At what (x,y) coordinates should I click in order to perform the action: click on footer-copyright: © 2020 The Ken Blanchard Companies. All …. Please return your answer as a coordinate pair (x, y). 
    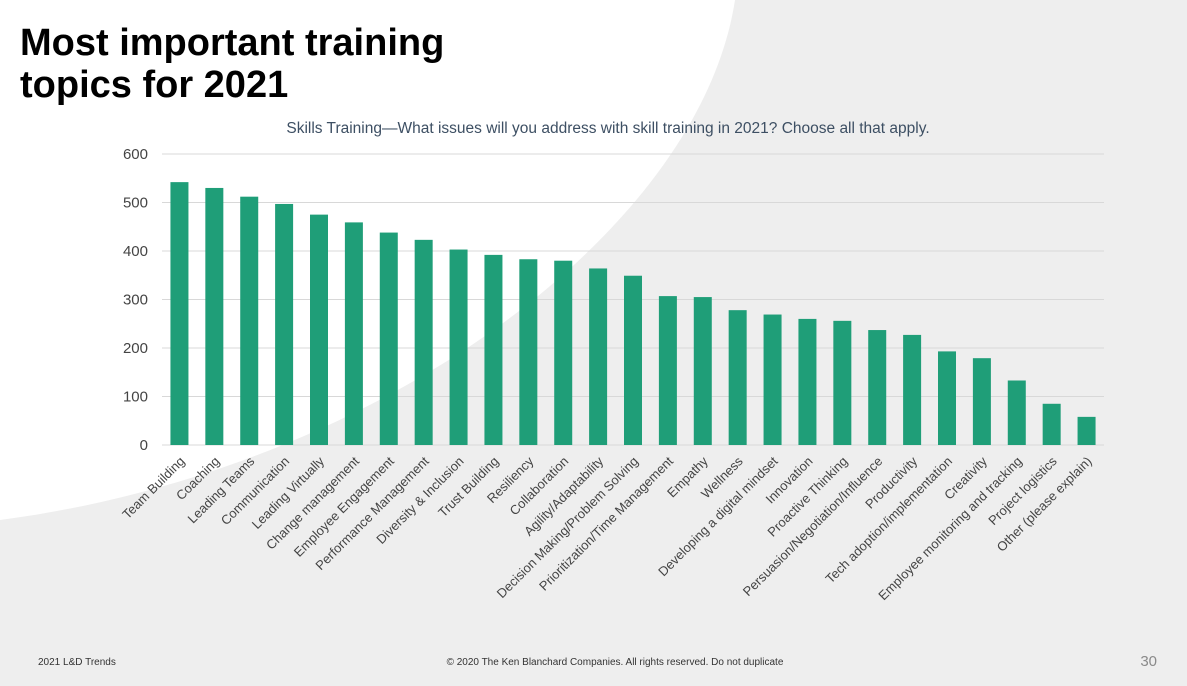
    Looking at the image, I should click on (615, 662).